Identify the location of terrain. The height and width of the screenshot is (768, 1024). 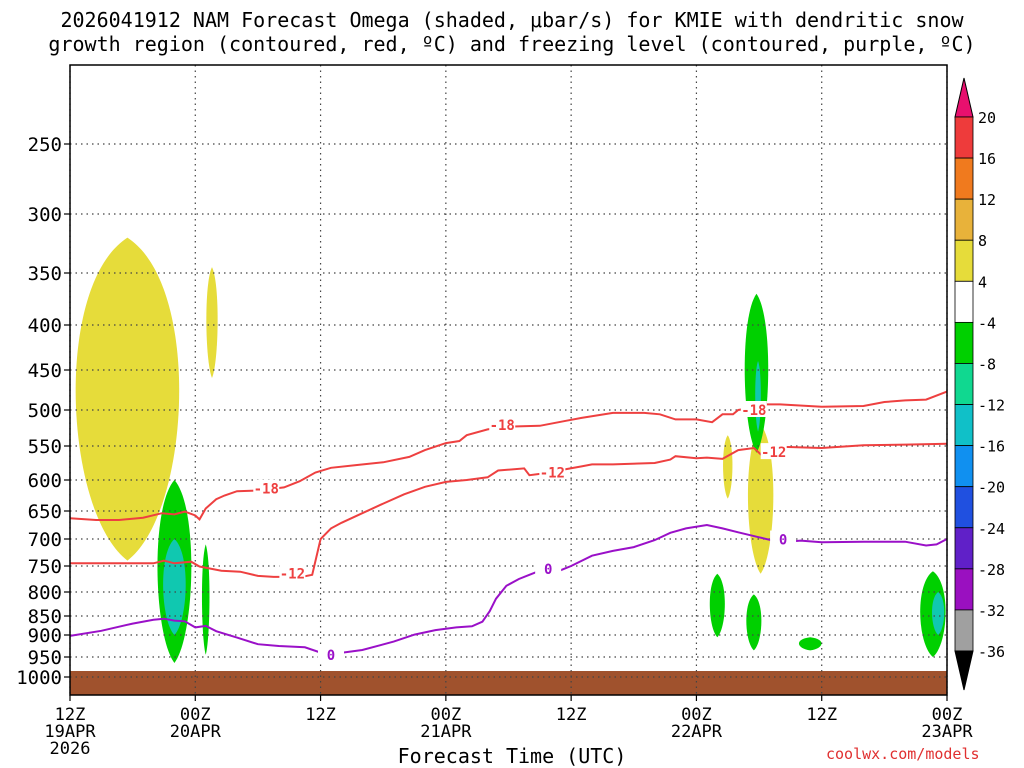
(508, 683).